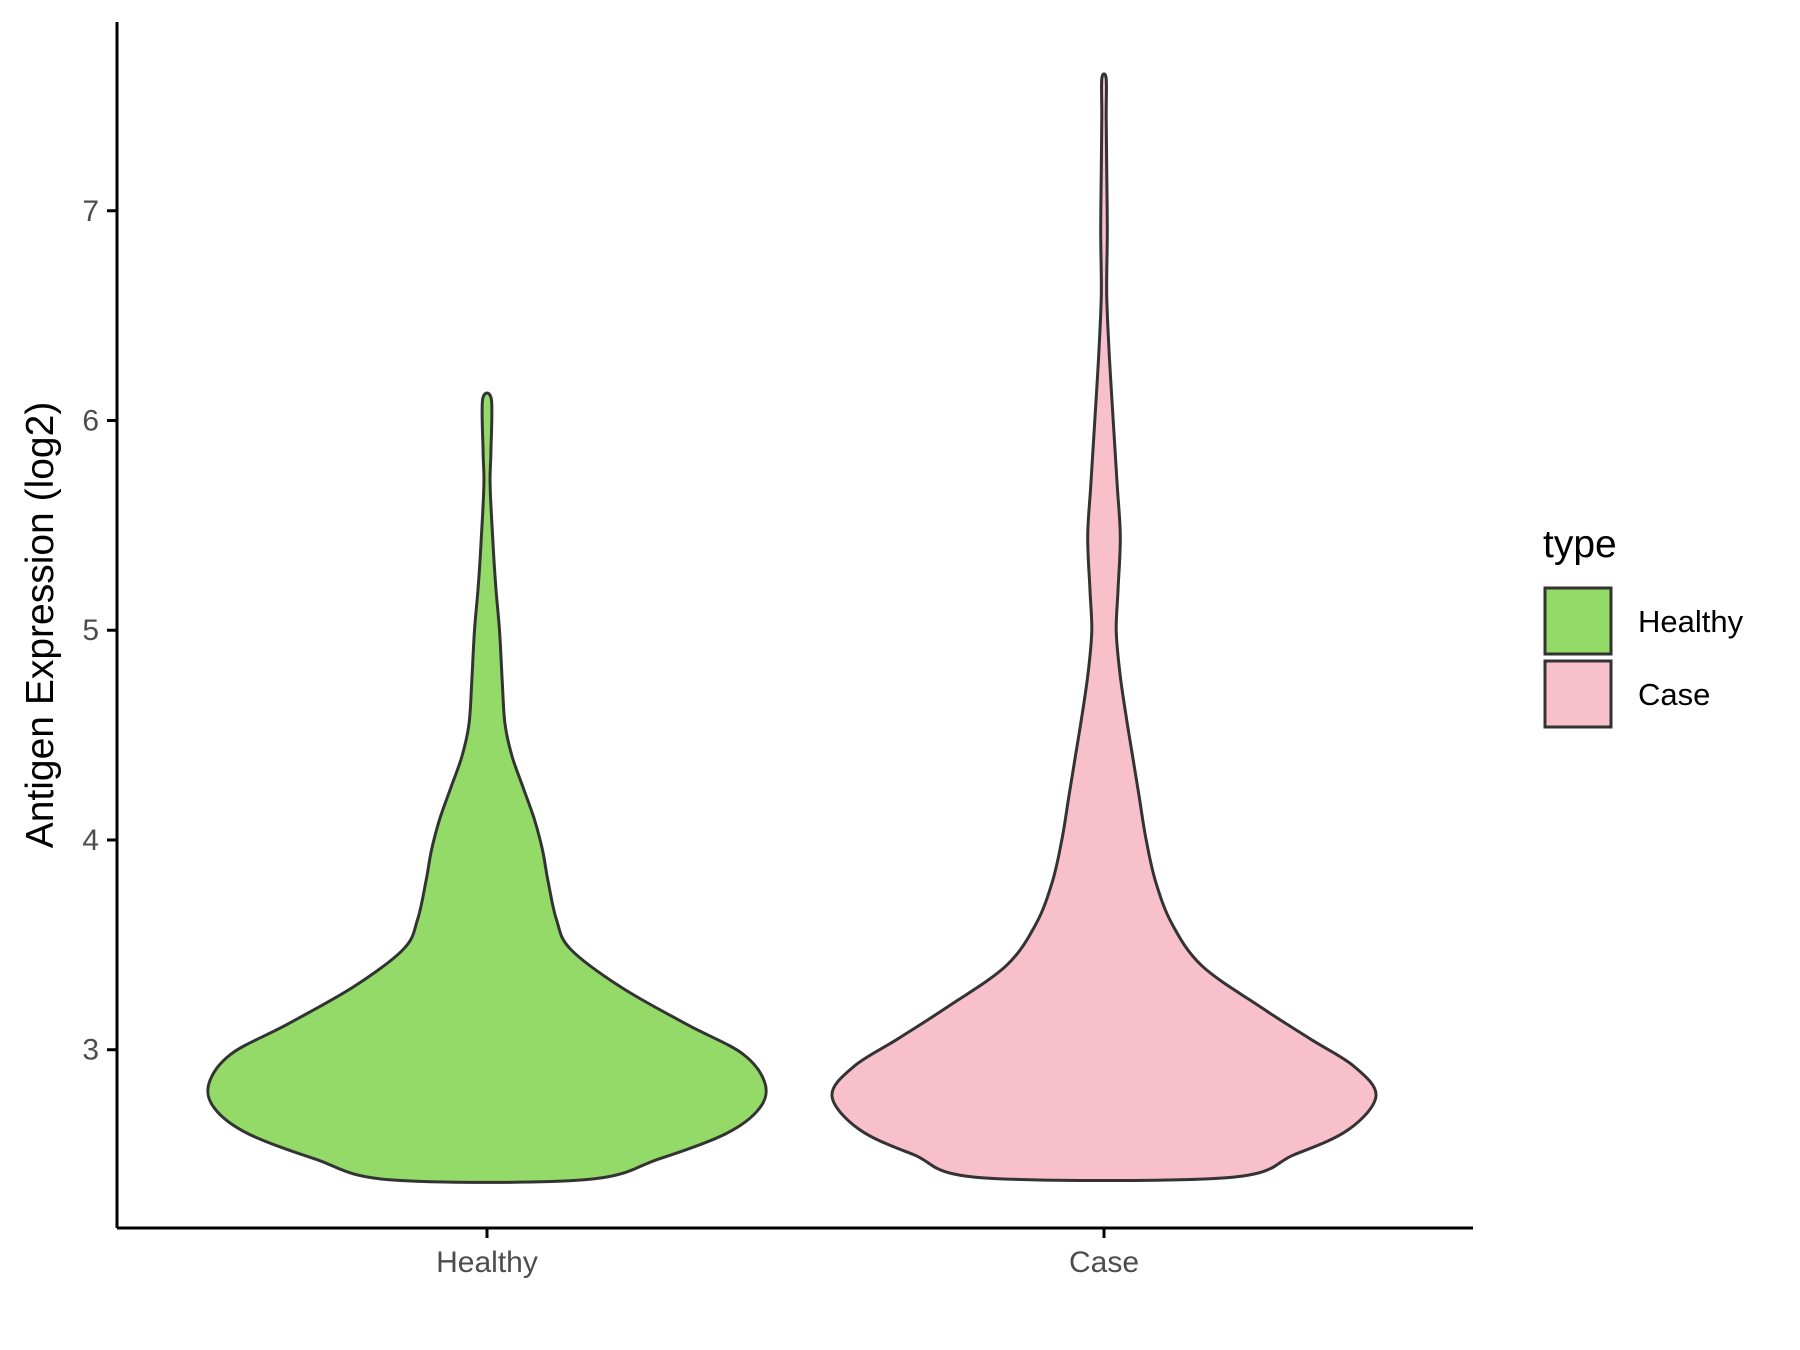 The height and width of the screenshot is (1350, 1800). I want to click on y-tick-label: 7, so click(90, 211).